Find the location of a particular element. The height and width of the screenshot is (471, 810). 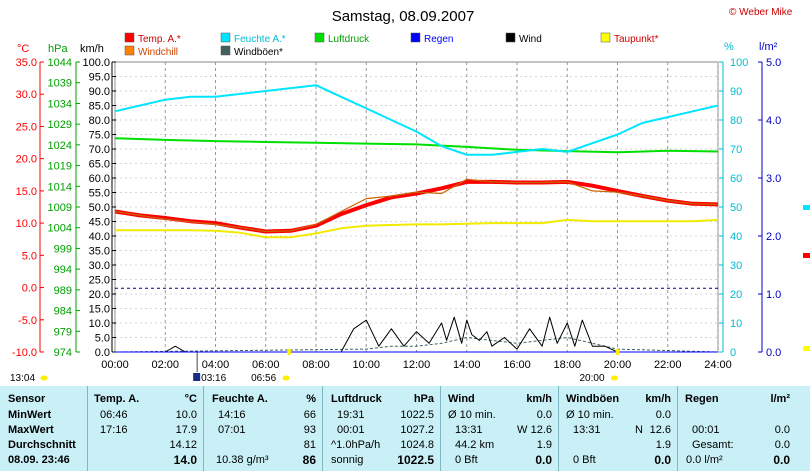

sensor-header: Sensor is located at coordinates (27, 399).